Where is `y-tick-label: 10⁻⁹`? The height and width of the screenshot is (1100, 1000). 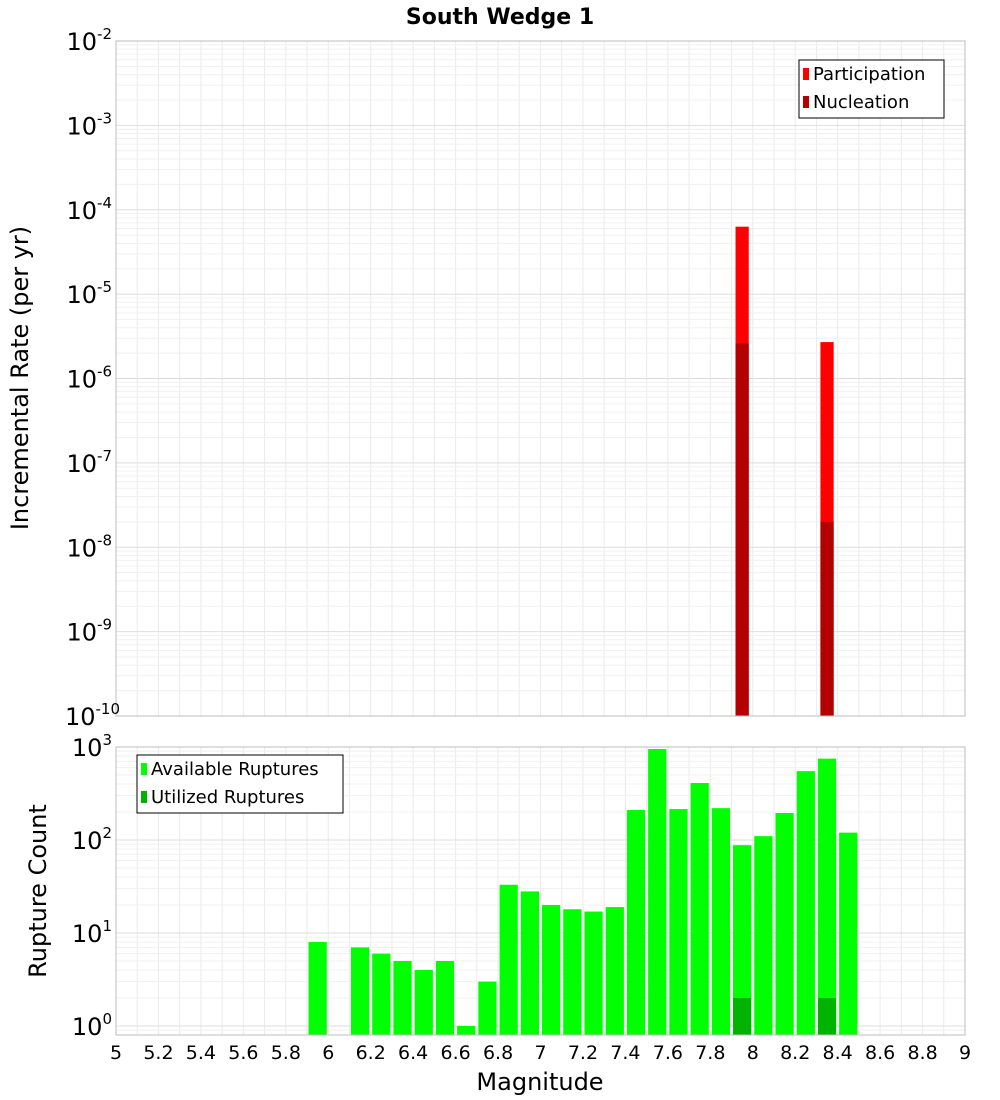 y-tick-label: 10⁻⁹ is located at coordinates (89, 631).